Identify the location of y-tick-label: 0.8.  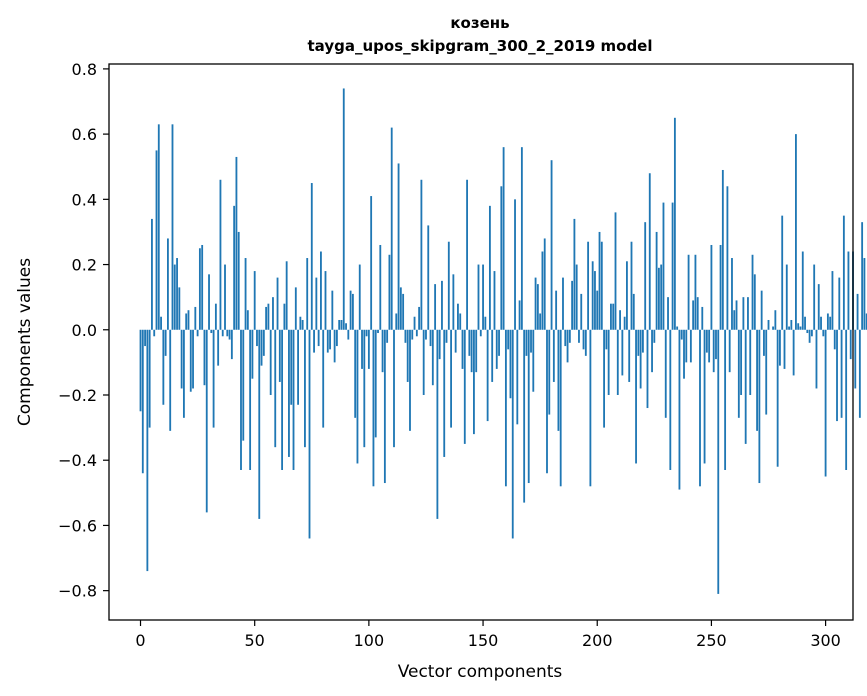
(84, 69).